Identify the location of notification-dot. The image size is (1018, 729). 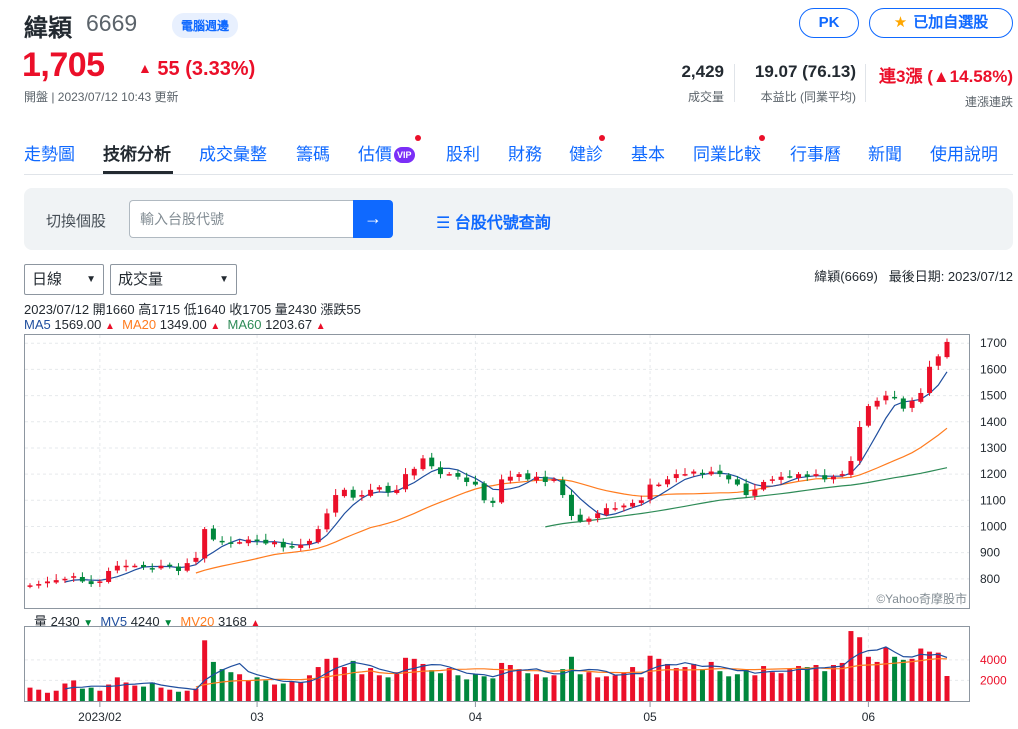
(602, 138).